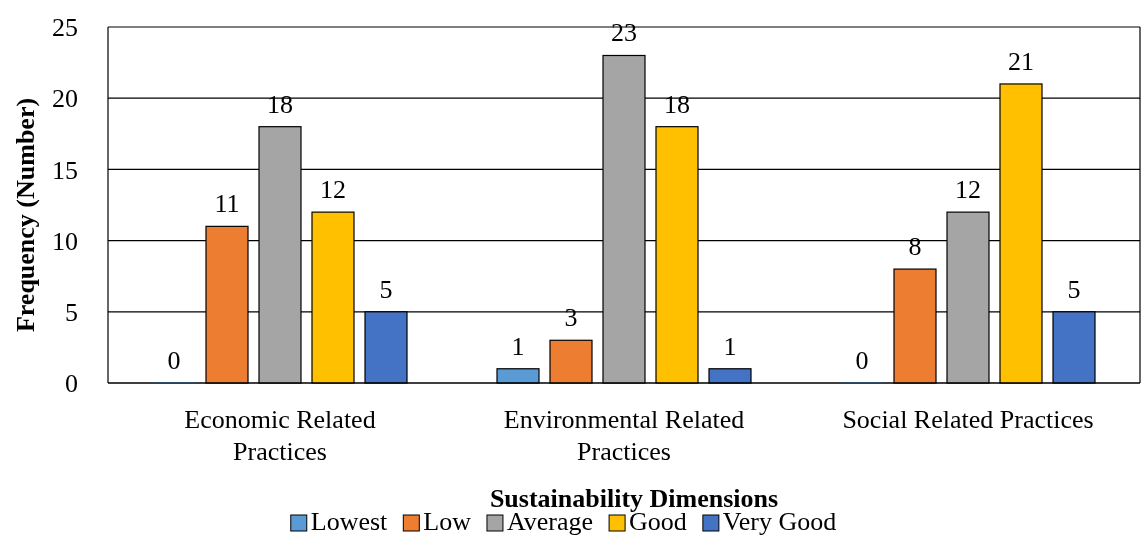 Image resolution: width=1143 pixels, height=545 pixels. What do you see at coordinates (968, 419) in the screenshot?
I see `x-tick-label: Social Related Practices` at bounding box center [968, 419].